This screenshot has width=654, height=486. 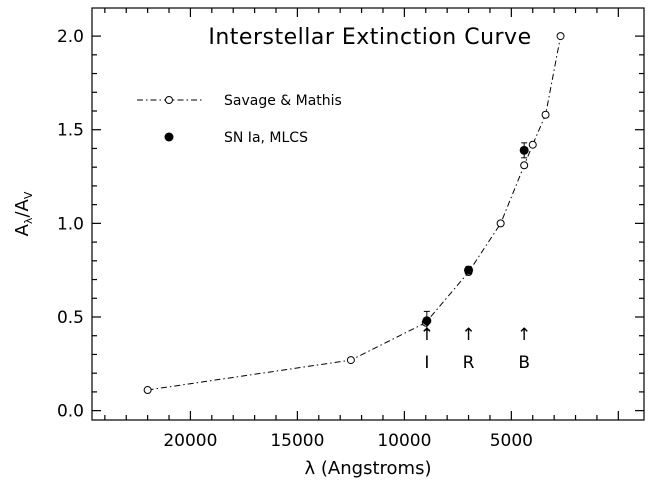 What do you see at coordinates (404, 441) in the screenshot?
I see `x-tick-label: 10000` at bounding box center [404, 441].